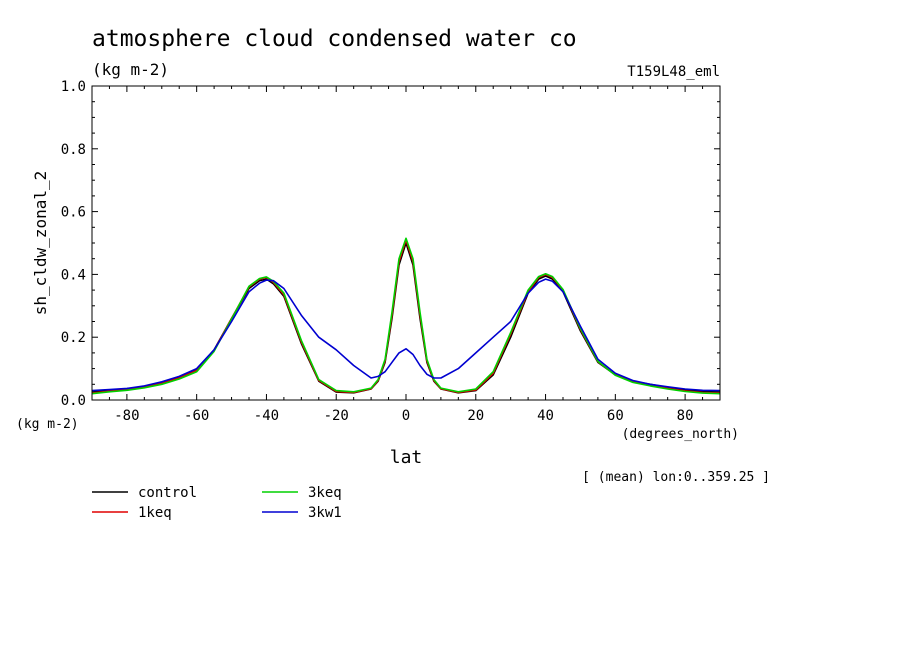  I want to click on x-tick-label: 20, so click(475, 416).